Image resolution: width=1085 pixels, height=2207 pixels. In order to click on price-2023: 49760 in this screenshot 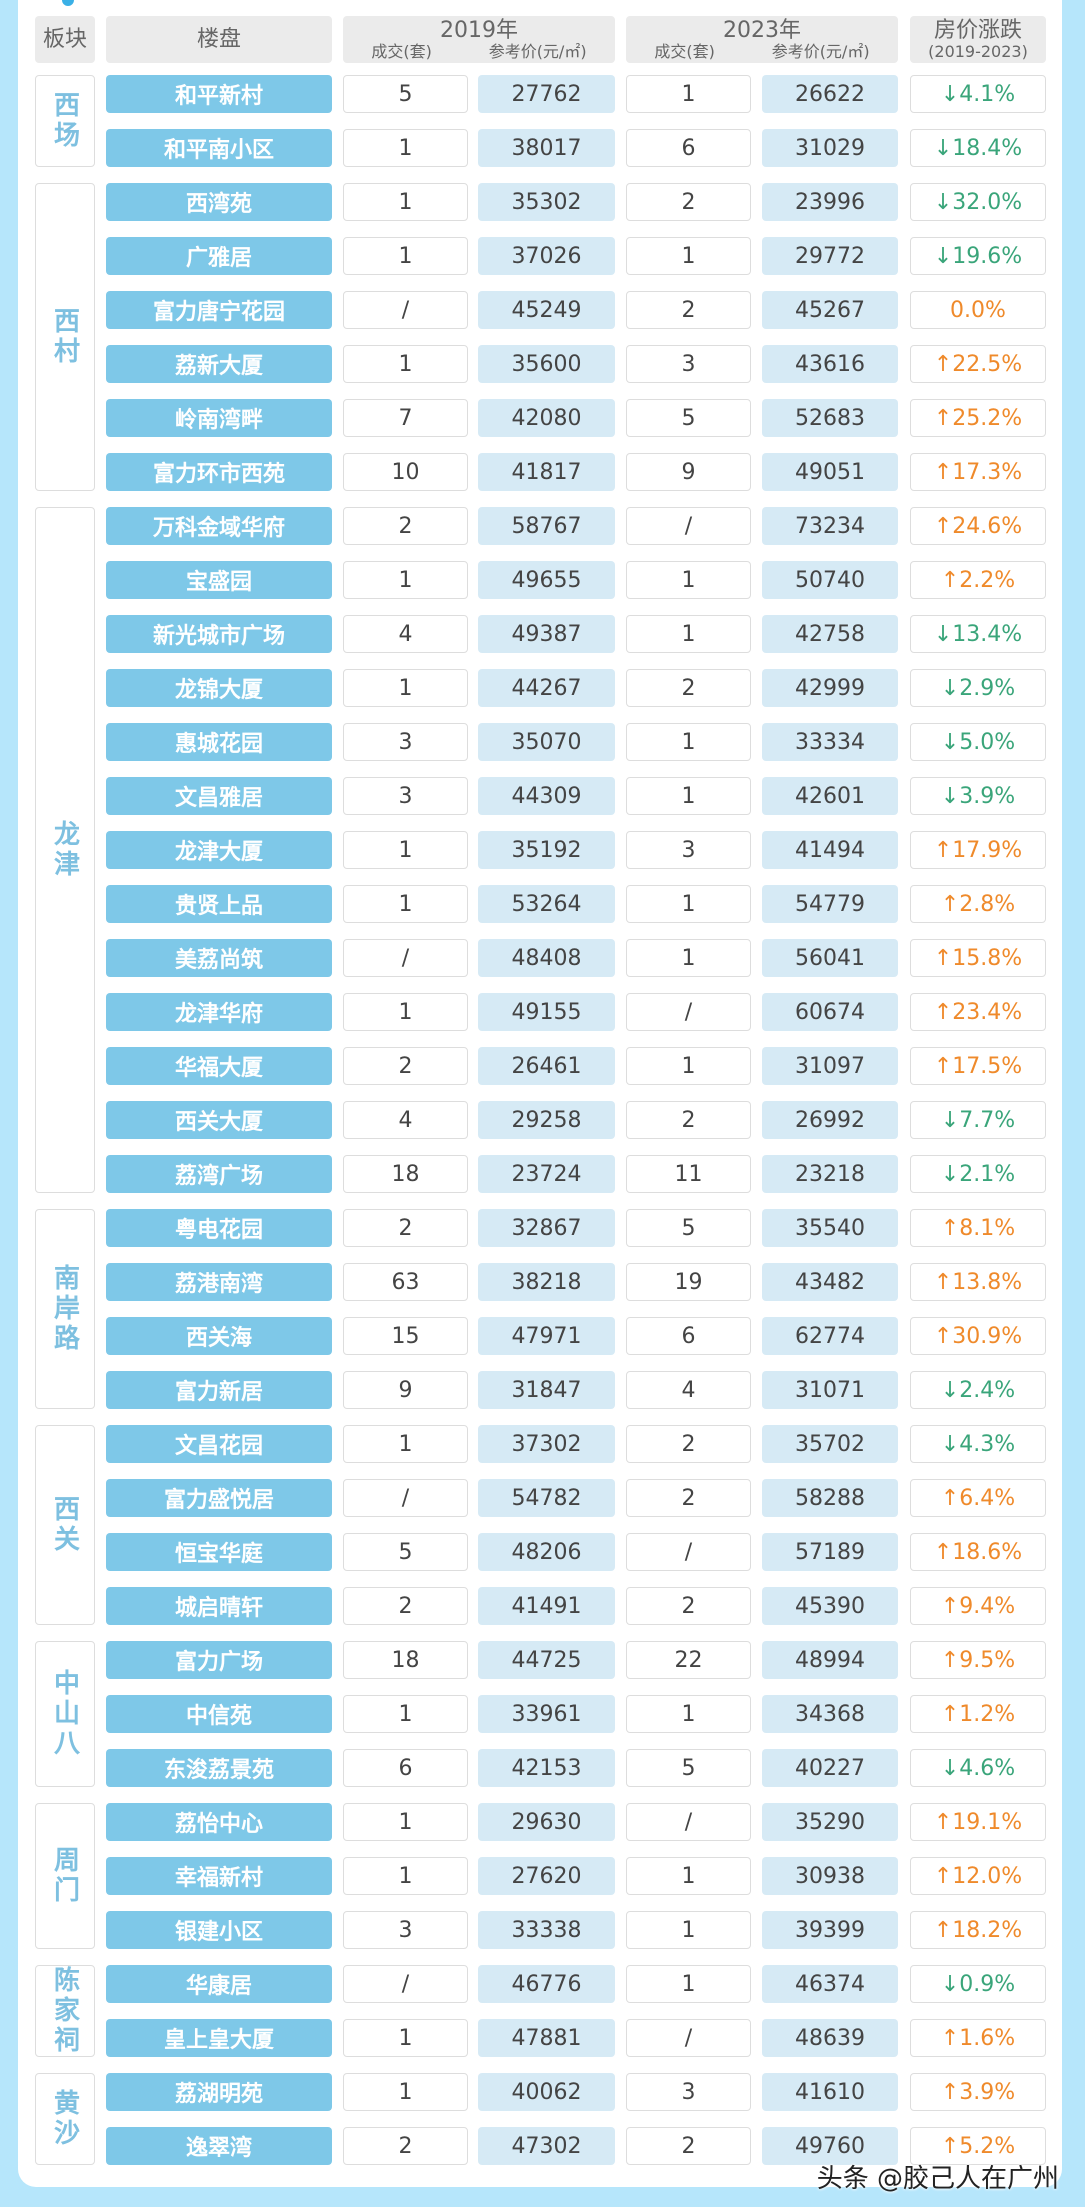, I will do `click(830, 2146)`.